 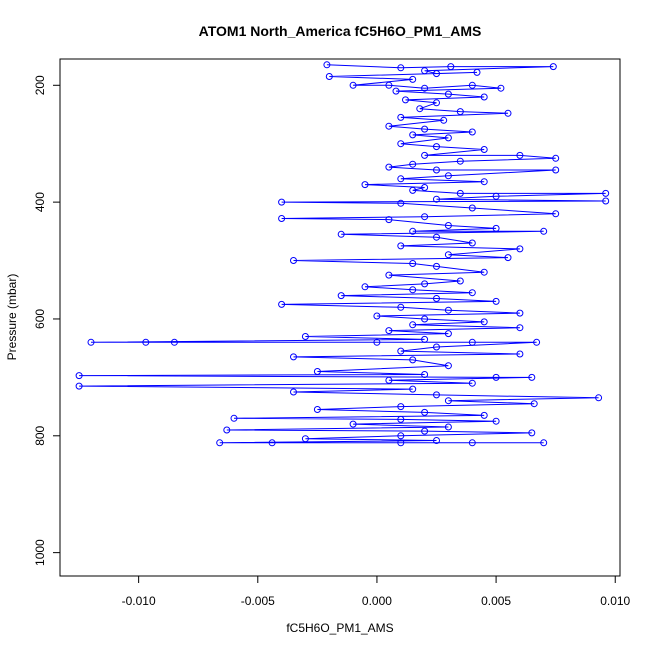 What do you see at coordinates (496, 601) in the screenshot?
I see `x-tick-label: 0.005` at bounding box center [496, 601].